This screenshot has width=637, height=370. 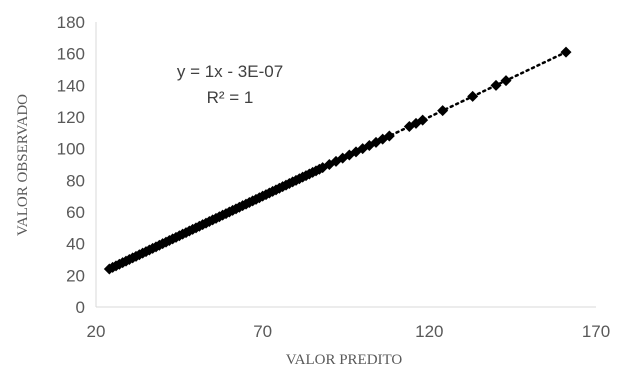 What do you see at coordinates (71, 54) in the screenshot?
I see `y-tick-label: 160` at bounding box center [71, 54].